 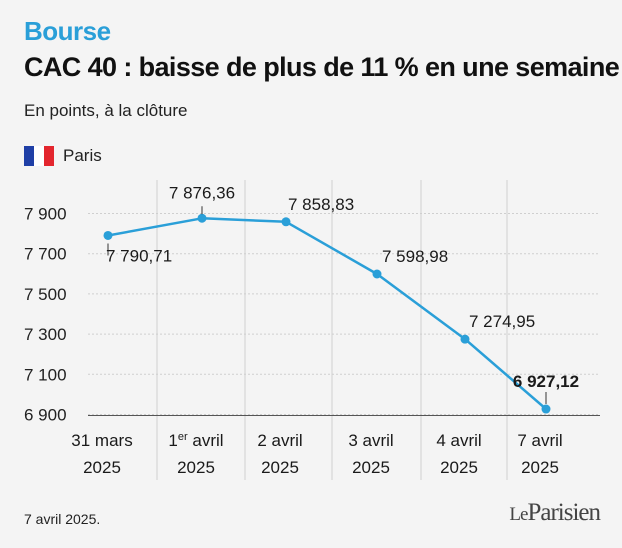 What do you see at coordinates (45, 334) in the screenshot?
I see `y-tick-label: 7 300` at bounding box center [45, 334].